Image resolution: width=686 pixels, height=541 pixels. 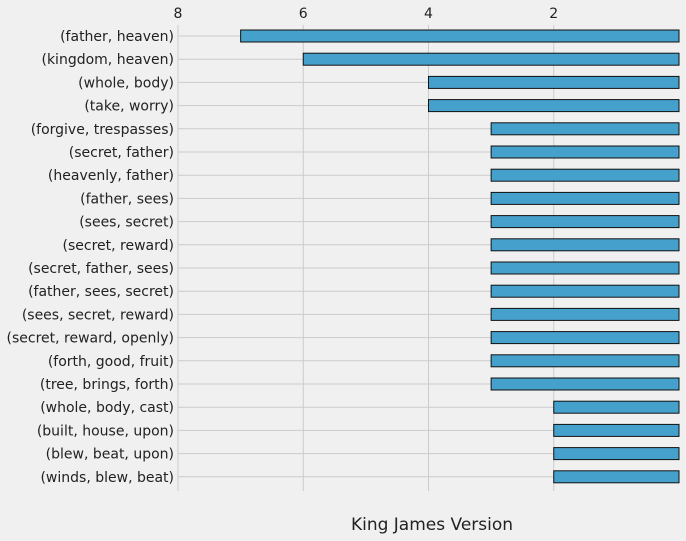 I want to click on category-label: (take, worry), so click(x=129, y=107).